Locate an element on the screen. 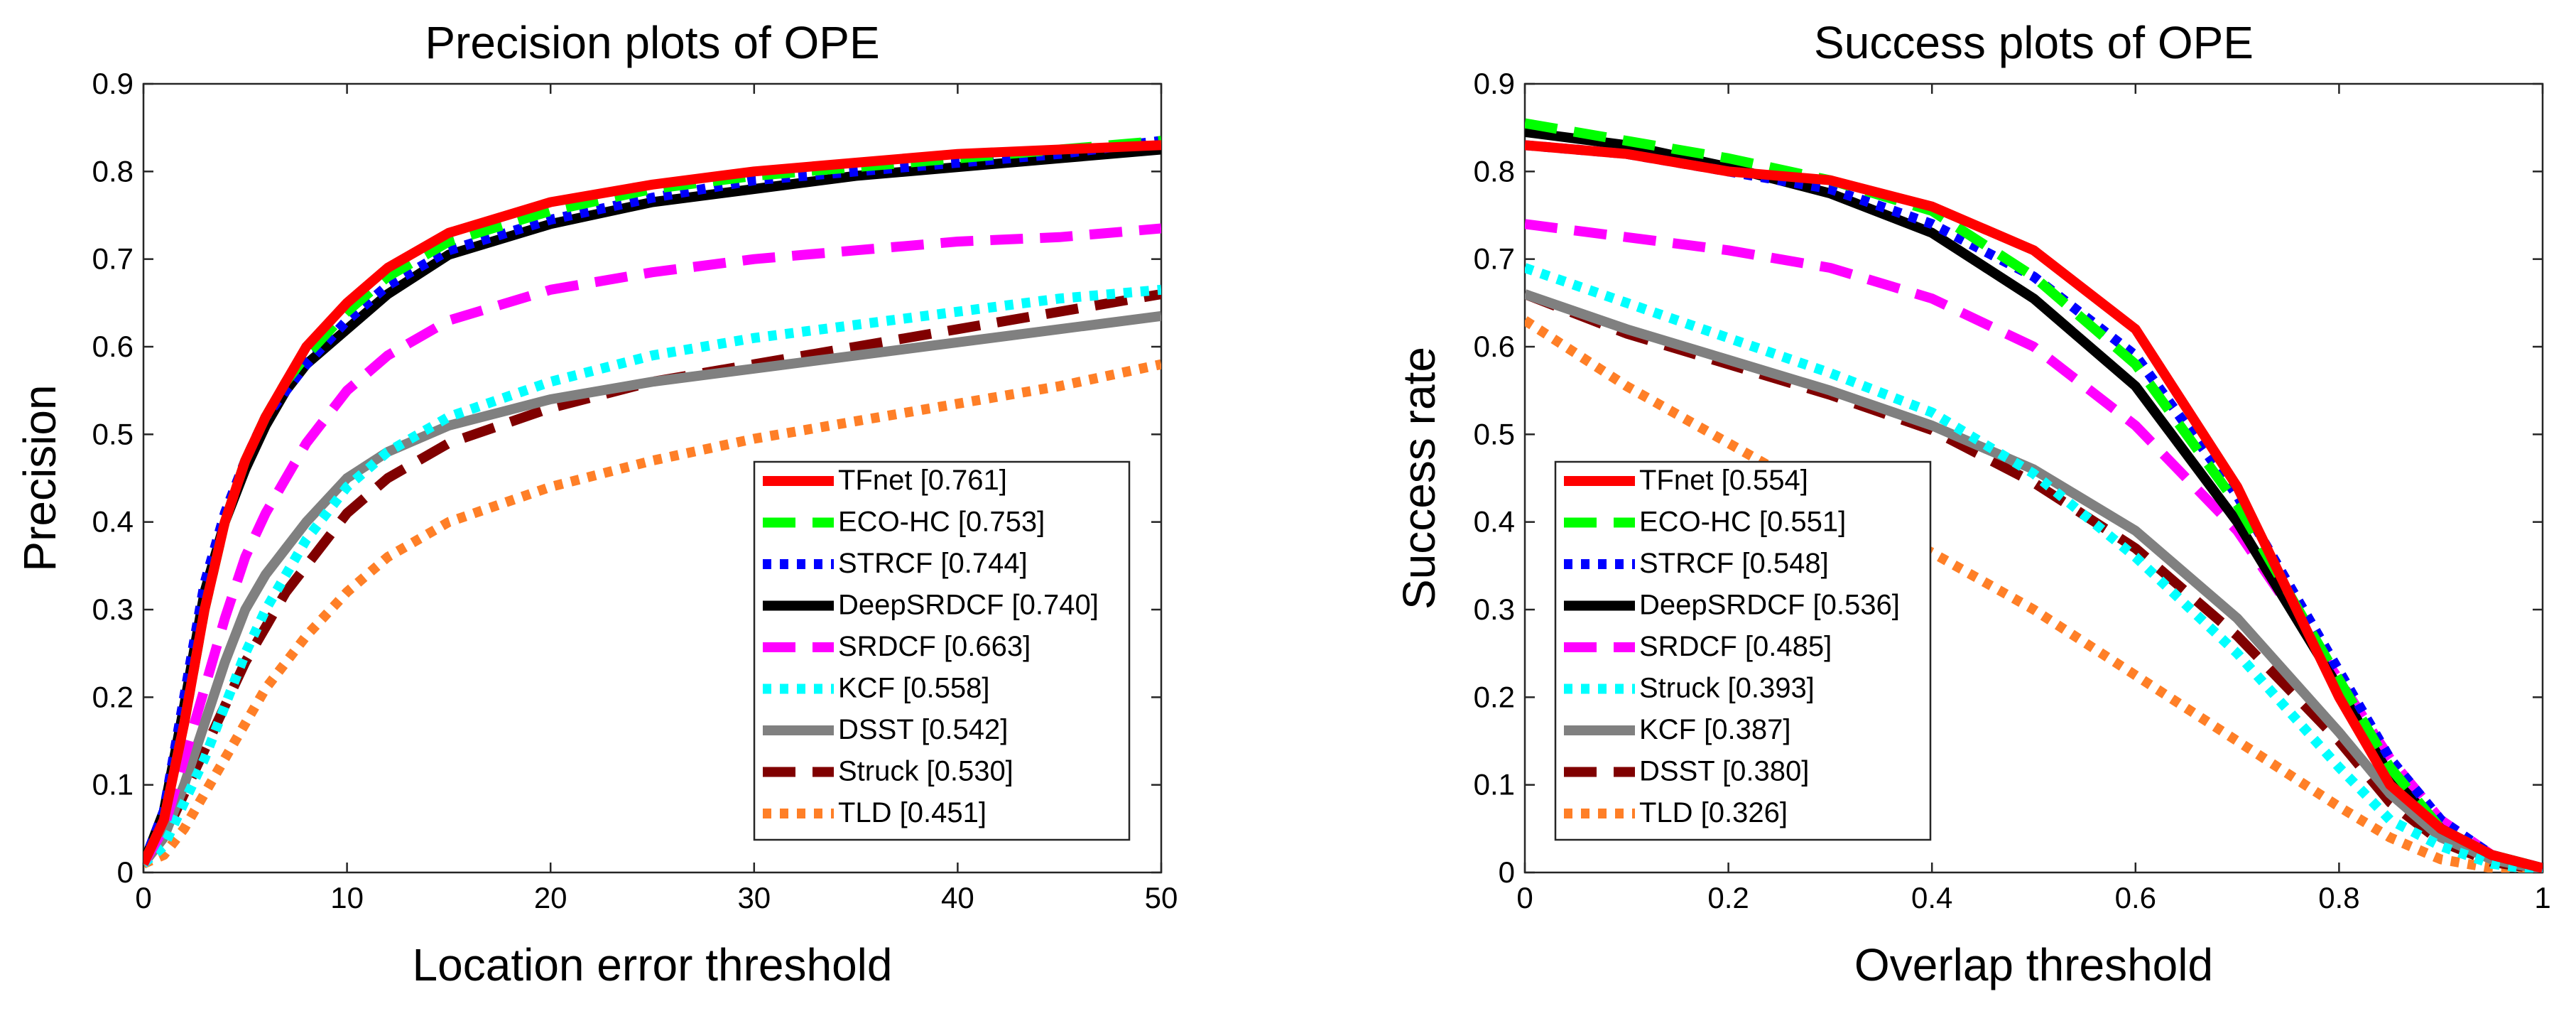 This screenshot has height=1016, width=2576. legend-label-tfnet: TFnet [0.554] is located at coordinates (1724, 480).